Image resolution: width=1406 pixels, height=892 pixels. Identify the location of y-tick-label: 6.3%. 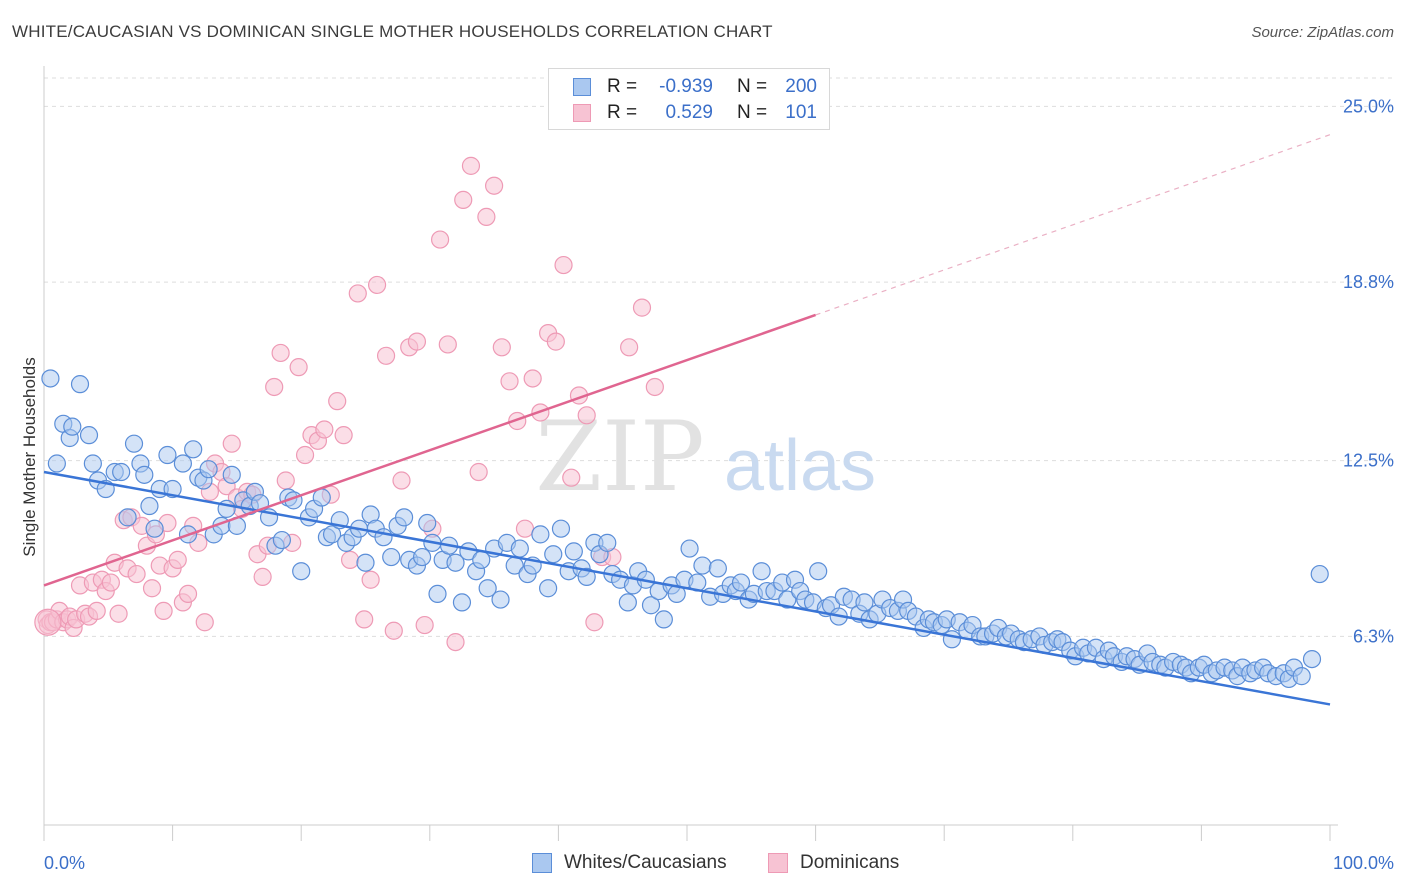
(1373, 636).